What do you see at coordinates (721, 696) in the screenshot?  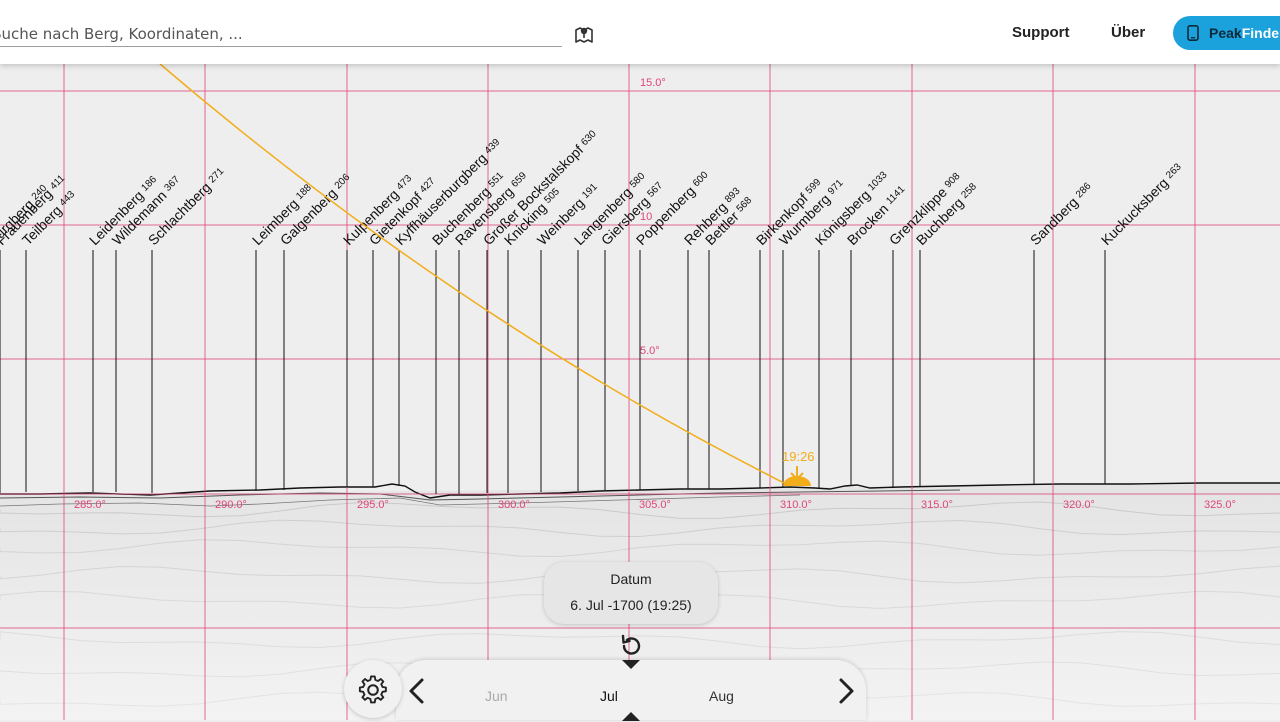 I see `month-next: Aug` at bounding box center [721, 696].